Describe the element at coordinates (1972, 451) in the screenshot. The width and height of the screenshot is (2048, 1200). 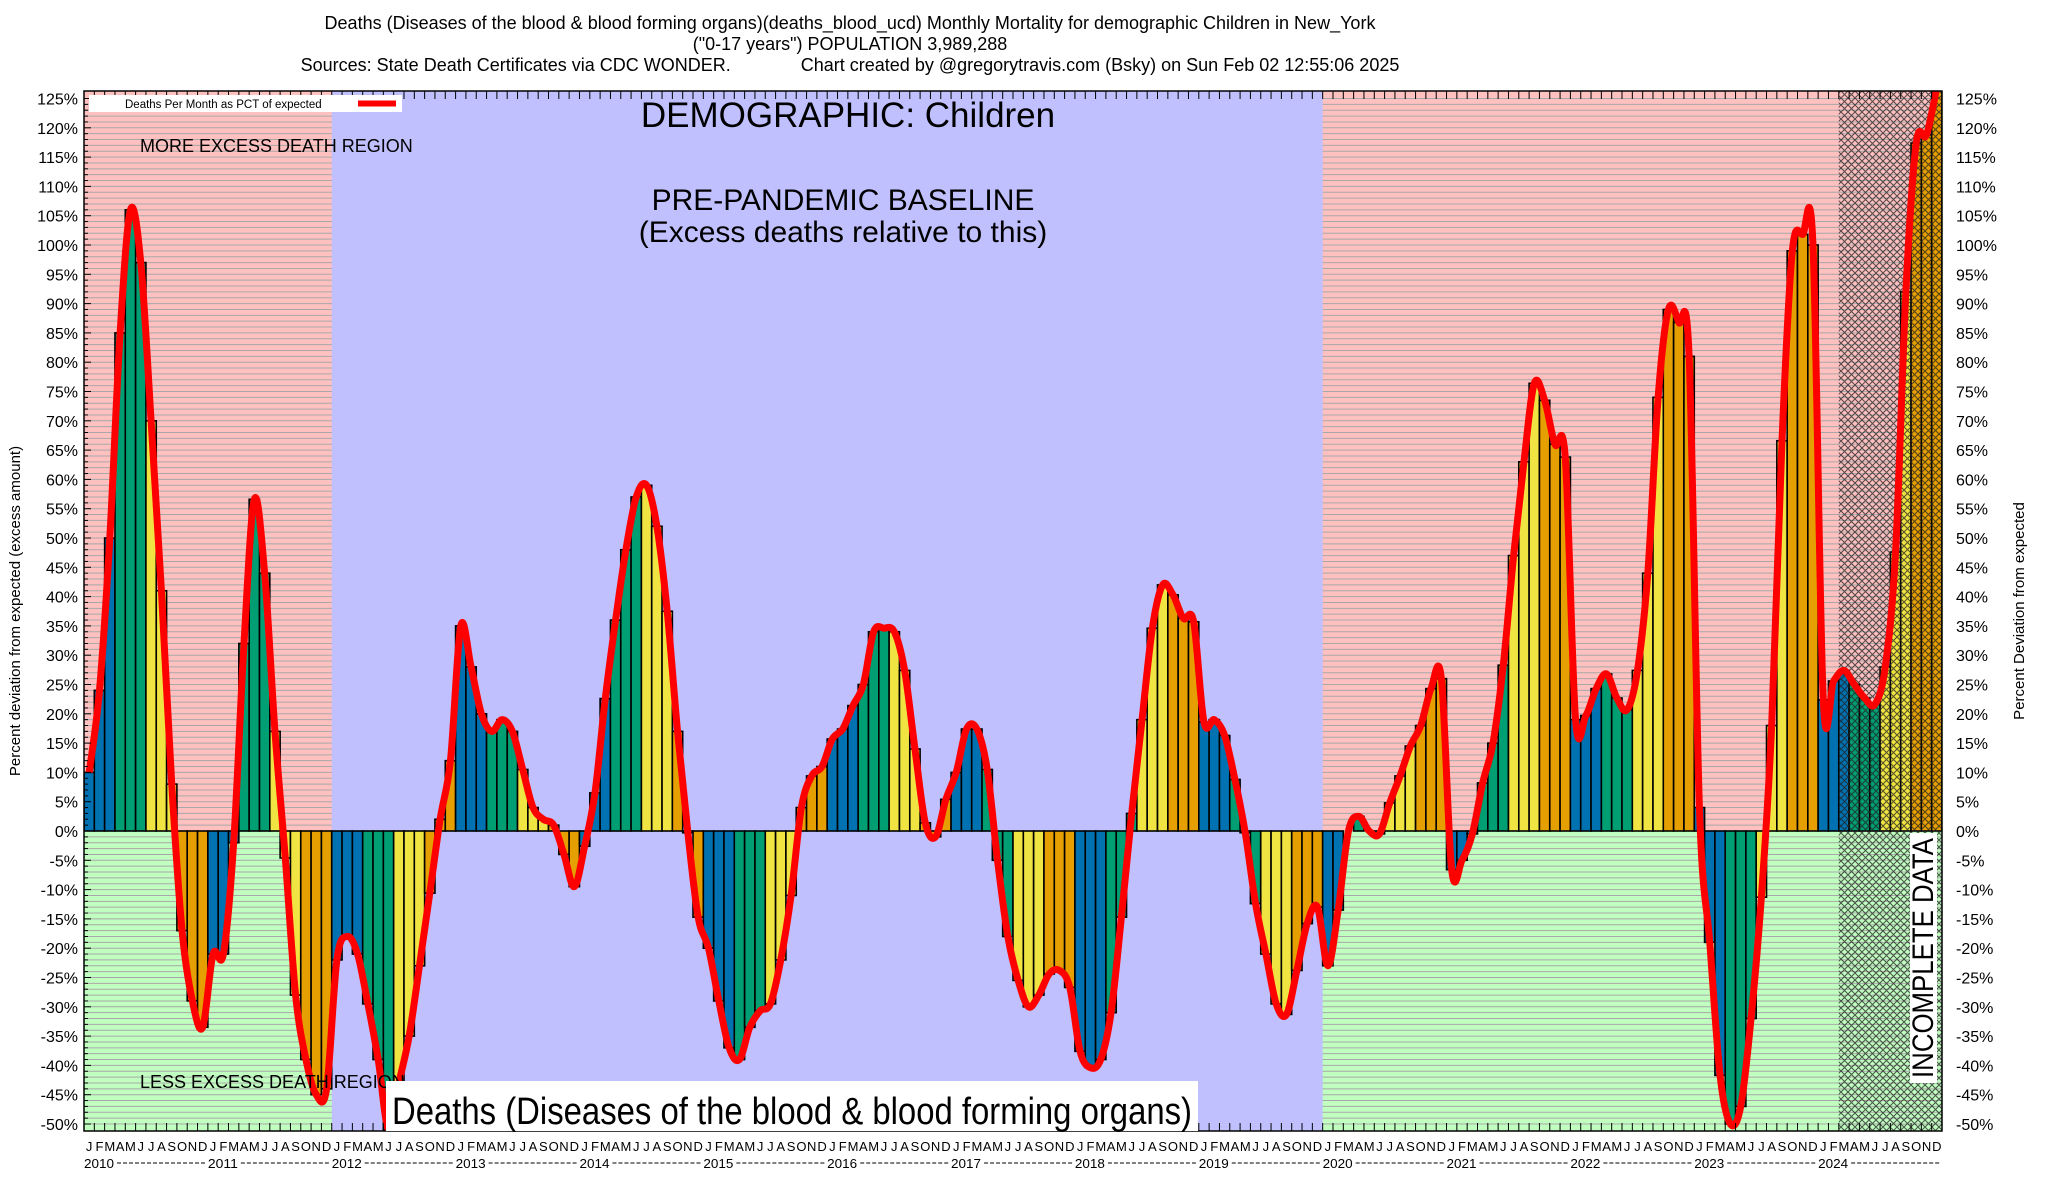
I see `y-tick-label-right: 65%` at that location.